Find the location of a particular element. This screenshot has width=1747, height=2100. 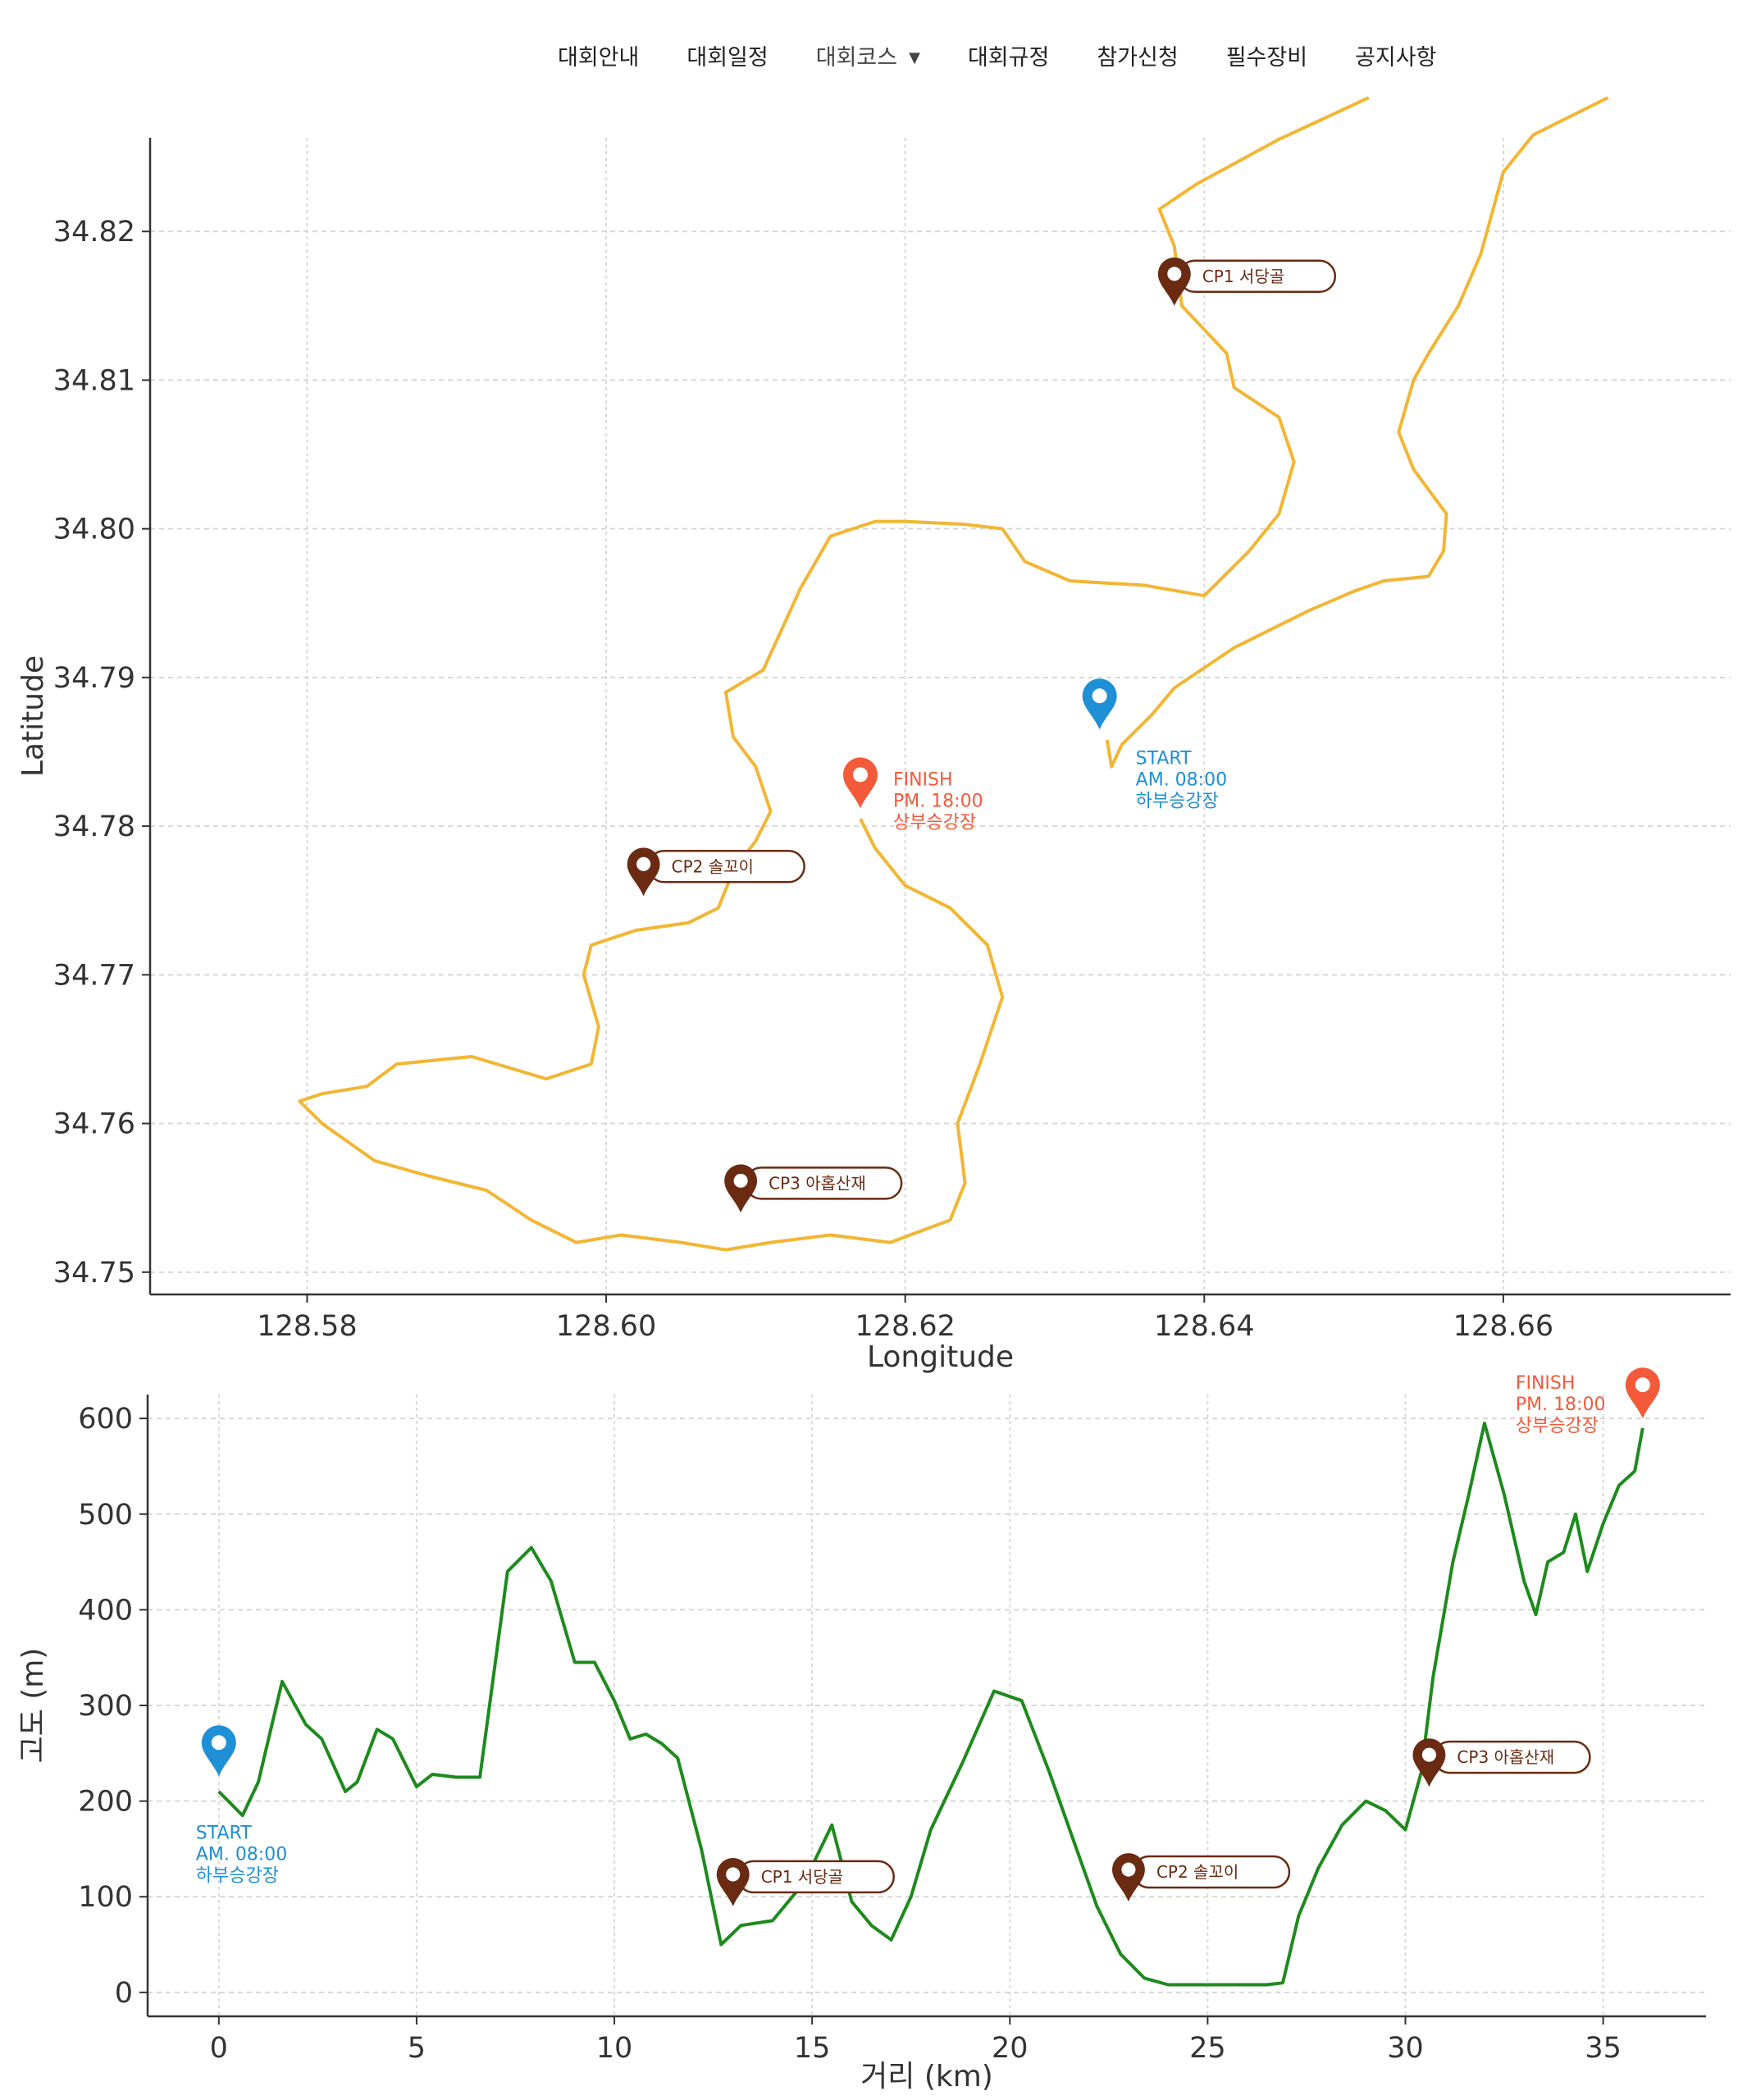

y-tick-label: 400 is located at coordinates (105, 1610).